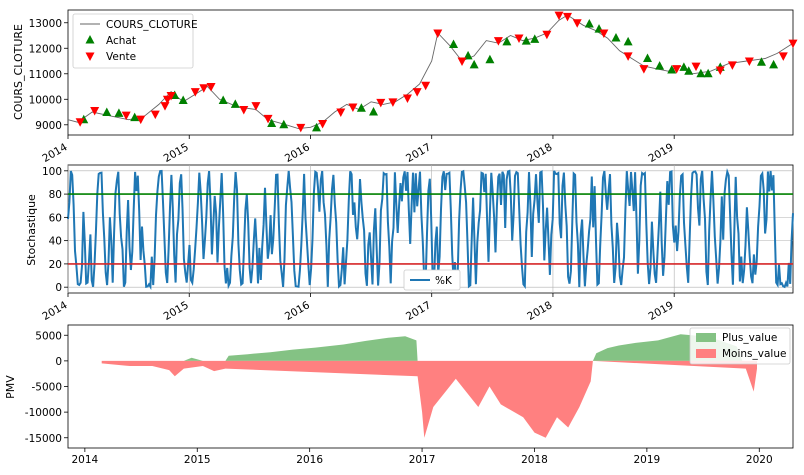 The width and height of the screenshot is (804, 475). Describe the element at coordinates (749, 338) in the screenshot. I see `legend-label-plus: Plus_value` at that location.